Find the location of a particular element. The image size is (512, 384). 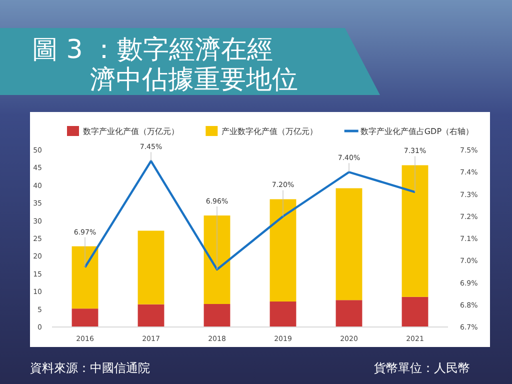

legend-label: 数字产业化产值（万亿元） is located at coordinates (131, 131).